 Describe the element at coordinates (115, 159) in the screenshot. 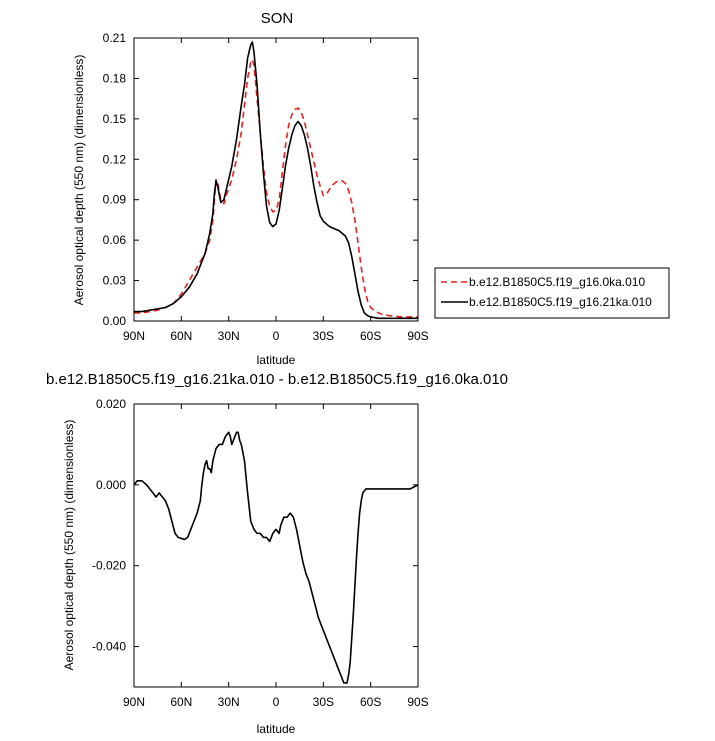

I see `top-y-tick-label: 0.12` at that location.